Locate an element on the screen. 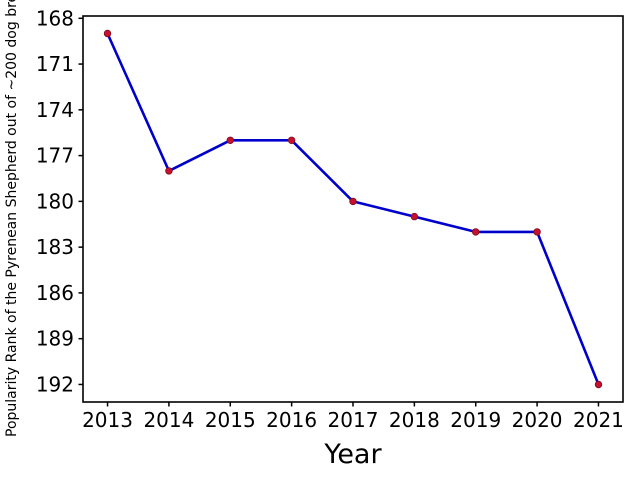 This screenshot has width=640, height=480. x-tick-label: 2015 is located at coordinates (230, 420).